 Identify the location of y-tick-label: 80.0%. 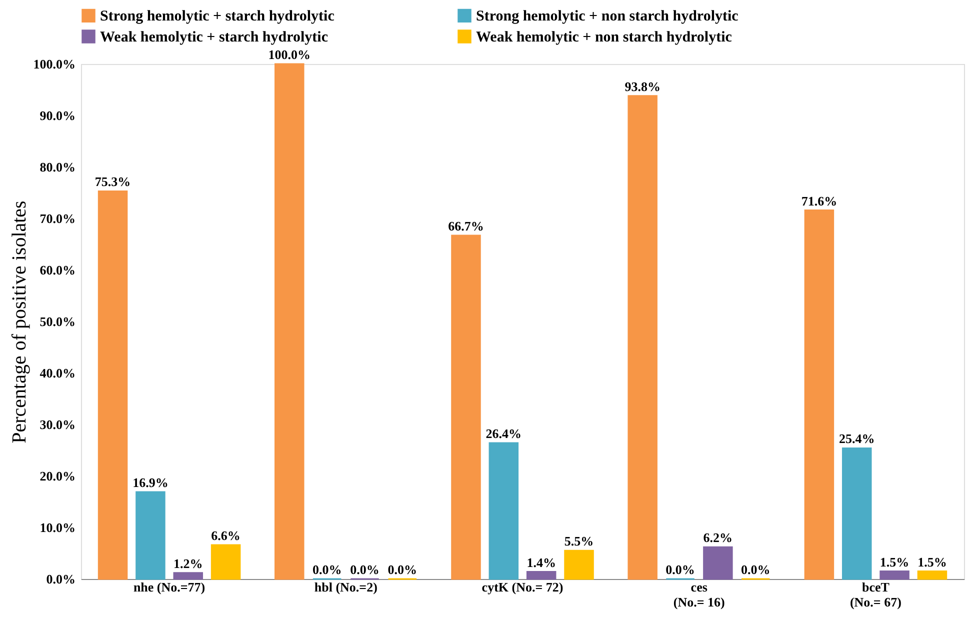
(58, 167).